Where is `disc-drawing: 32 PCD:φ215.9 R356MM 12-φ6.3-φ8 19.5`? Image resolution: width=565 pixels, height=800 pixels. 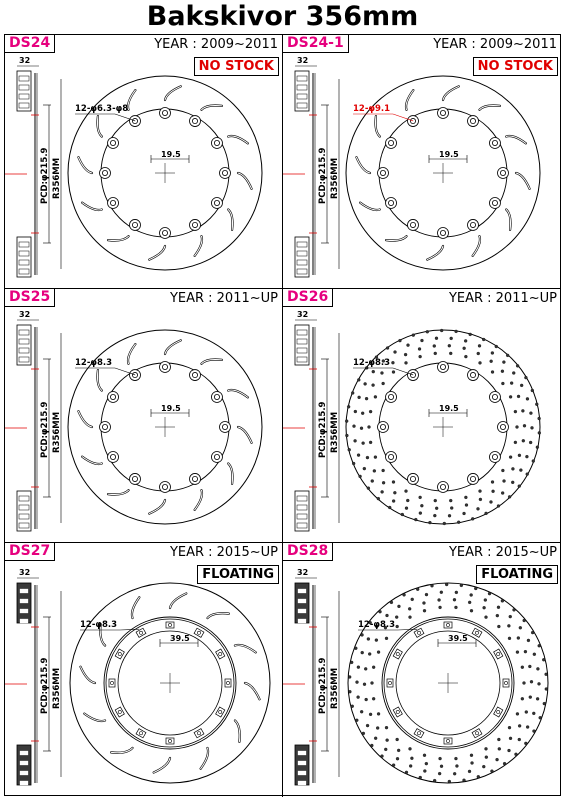
disc-drawing: 32 PCD:φ215.9 R356MM 12-φ6.3-φ8 19.5 is located at coordinates (134, 167).